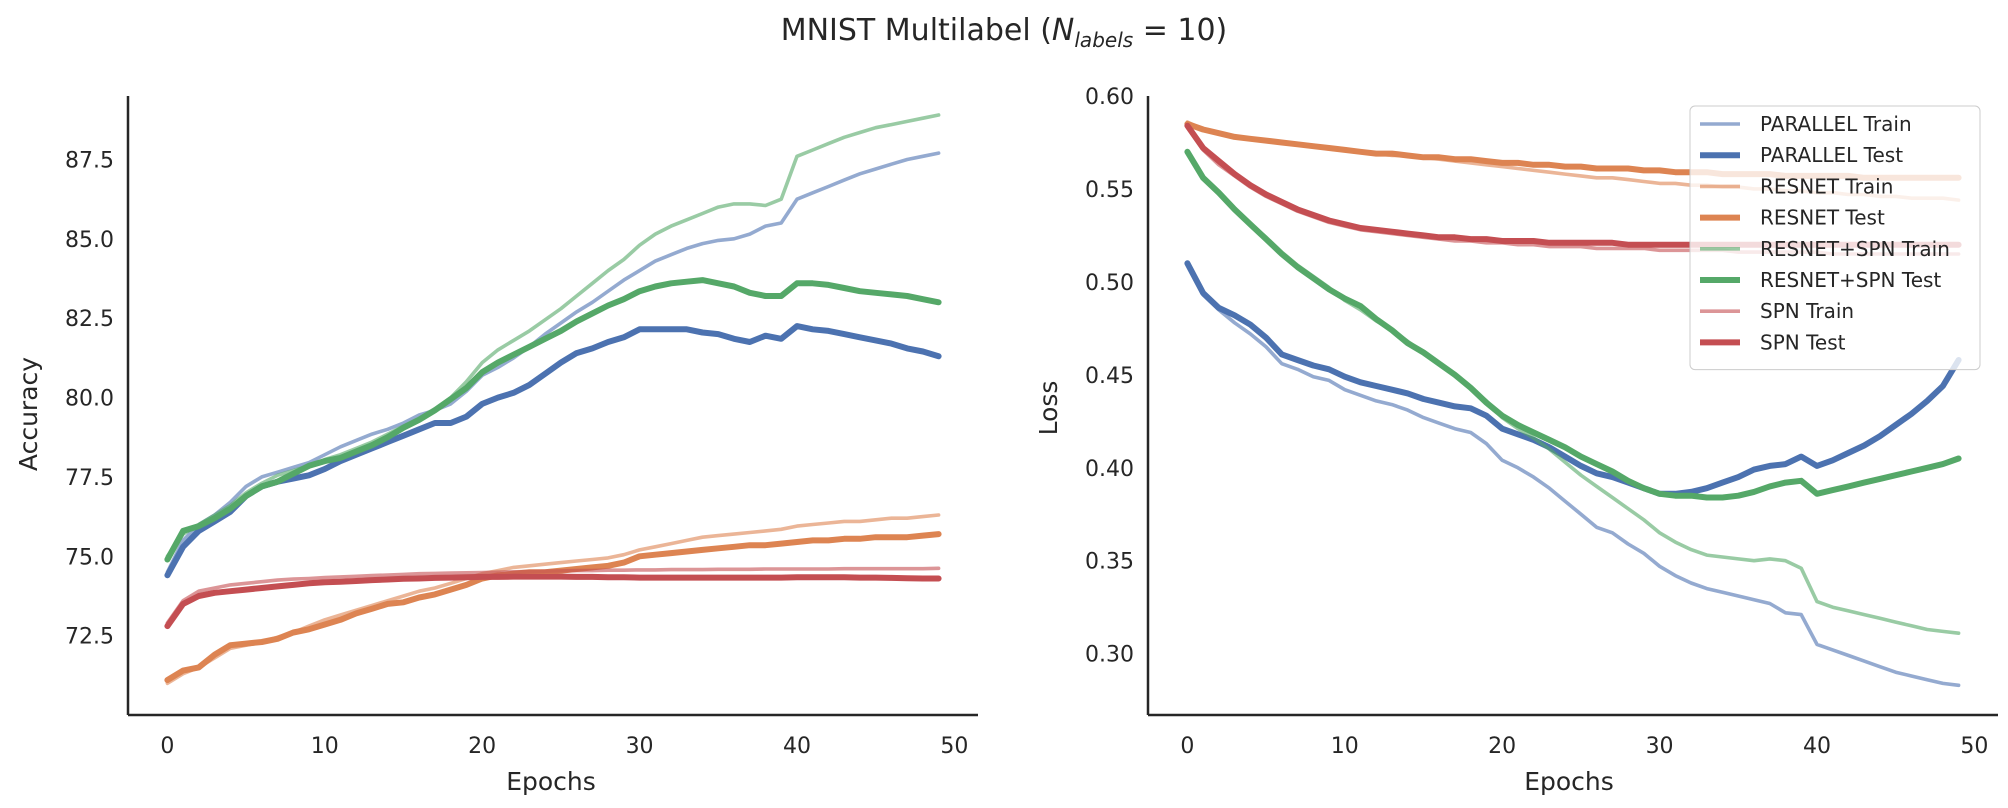 The height and width of the screenshot is (808, 2008). Describe the element at coordinates (1502, 746) in the screenshot. I see `loss-x-tick-label: 20` at that location.